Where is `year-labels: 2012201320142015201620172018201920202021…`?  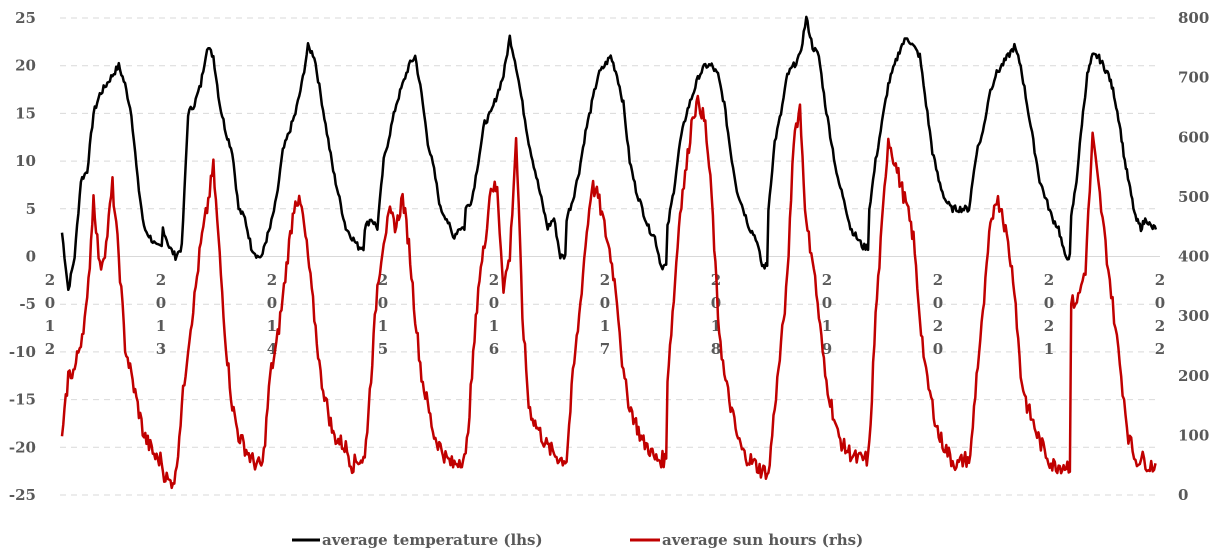
year-labels: 2012201320142015201620172018201920202021… is located at coordinates (605, 314).